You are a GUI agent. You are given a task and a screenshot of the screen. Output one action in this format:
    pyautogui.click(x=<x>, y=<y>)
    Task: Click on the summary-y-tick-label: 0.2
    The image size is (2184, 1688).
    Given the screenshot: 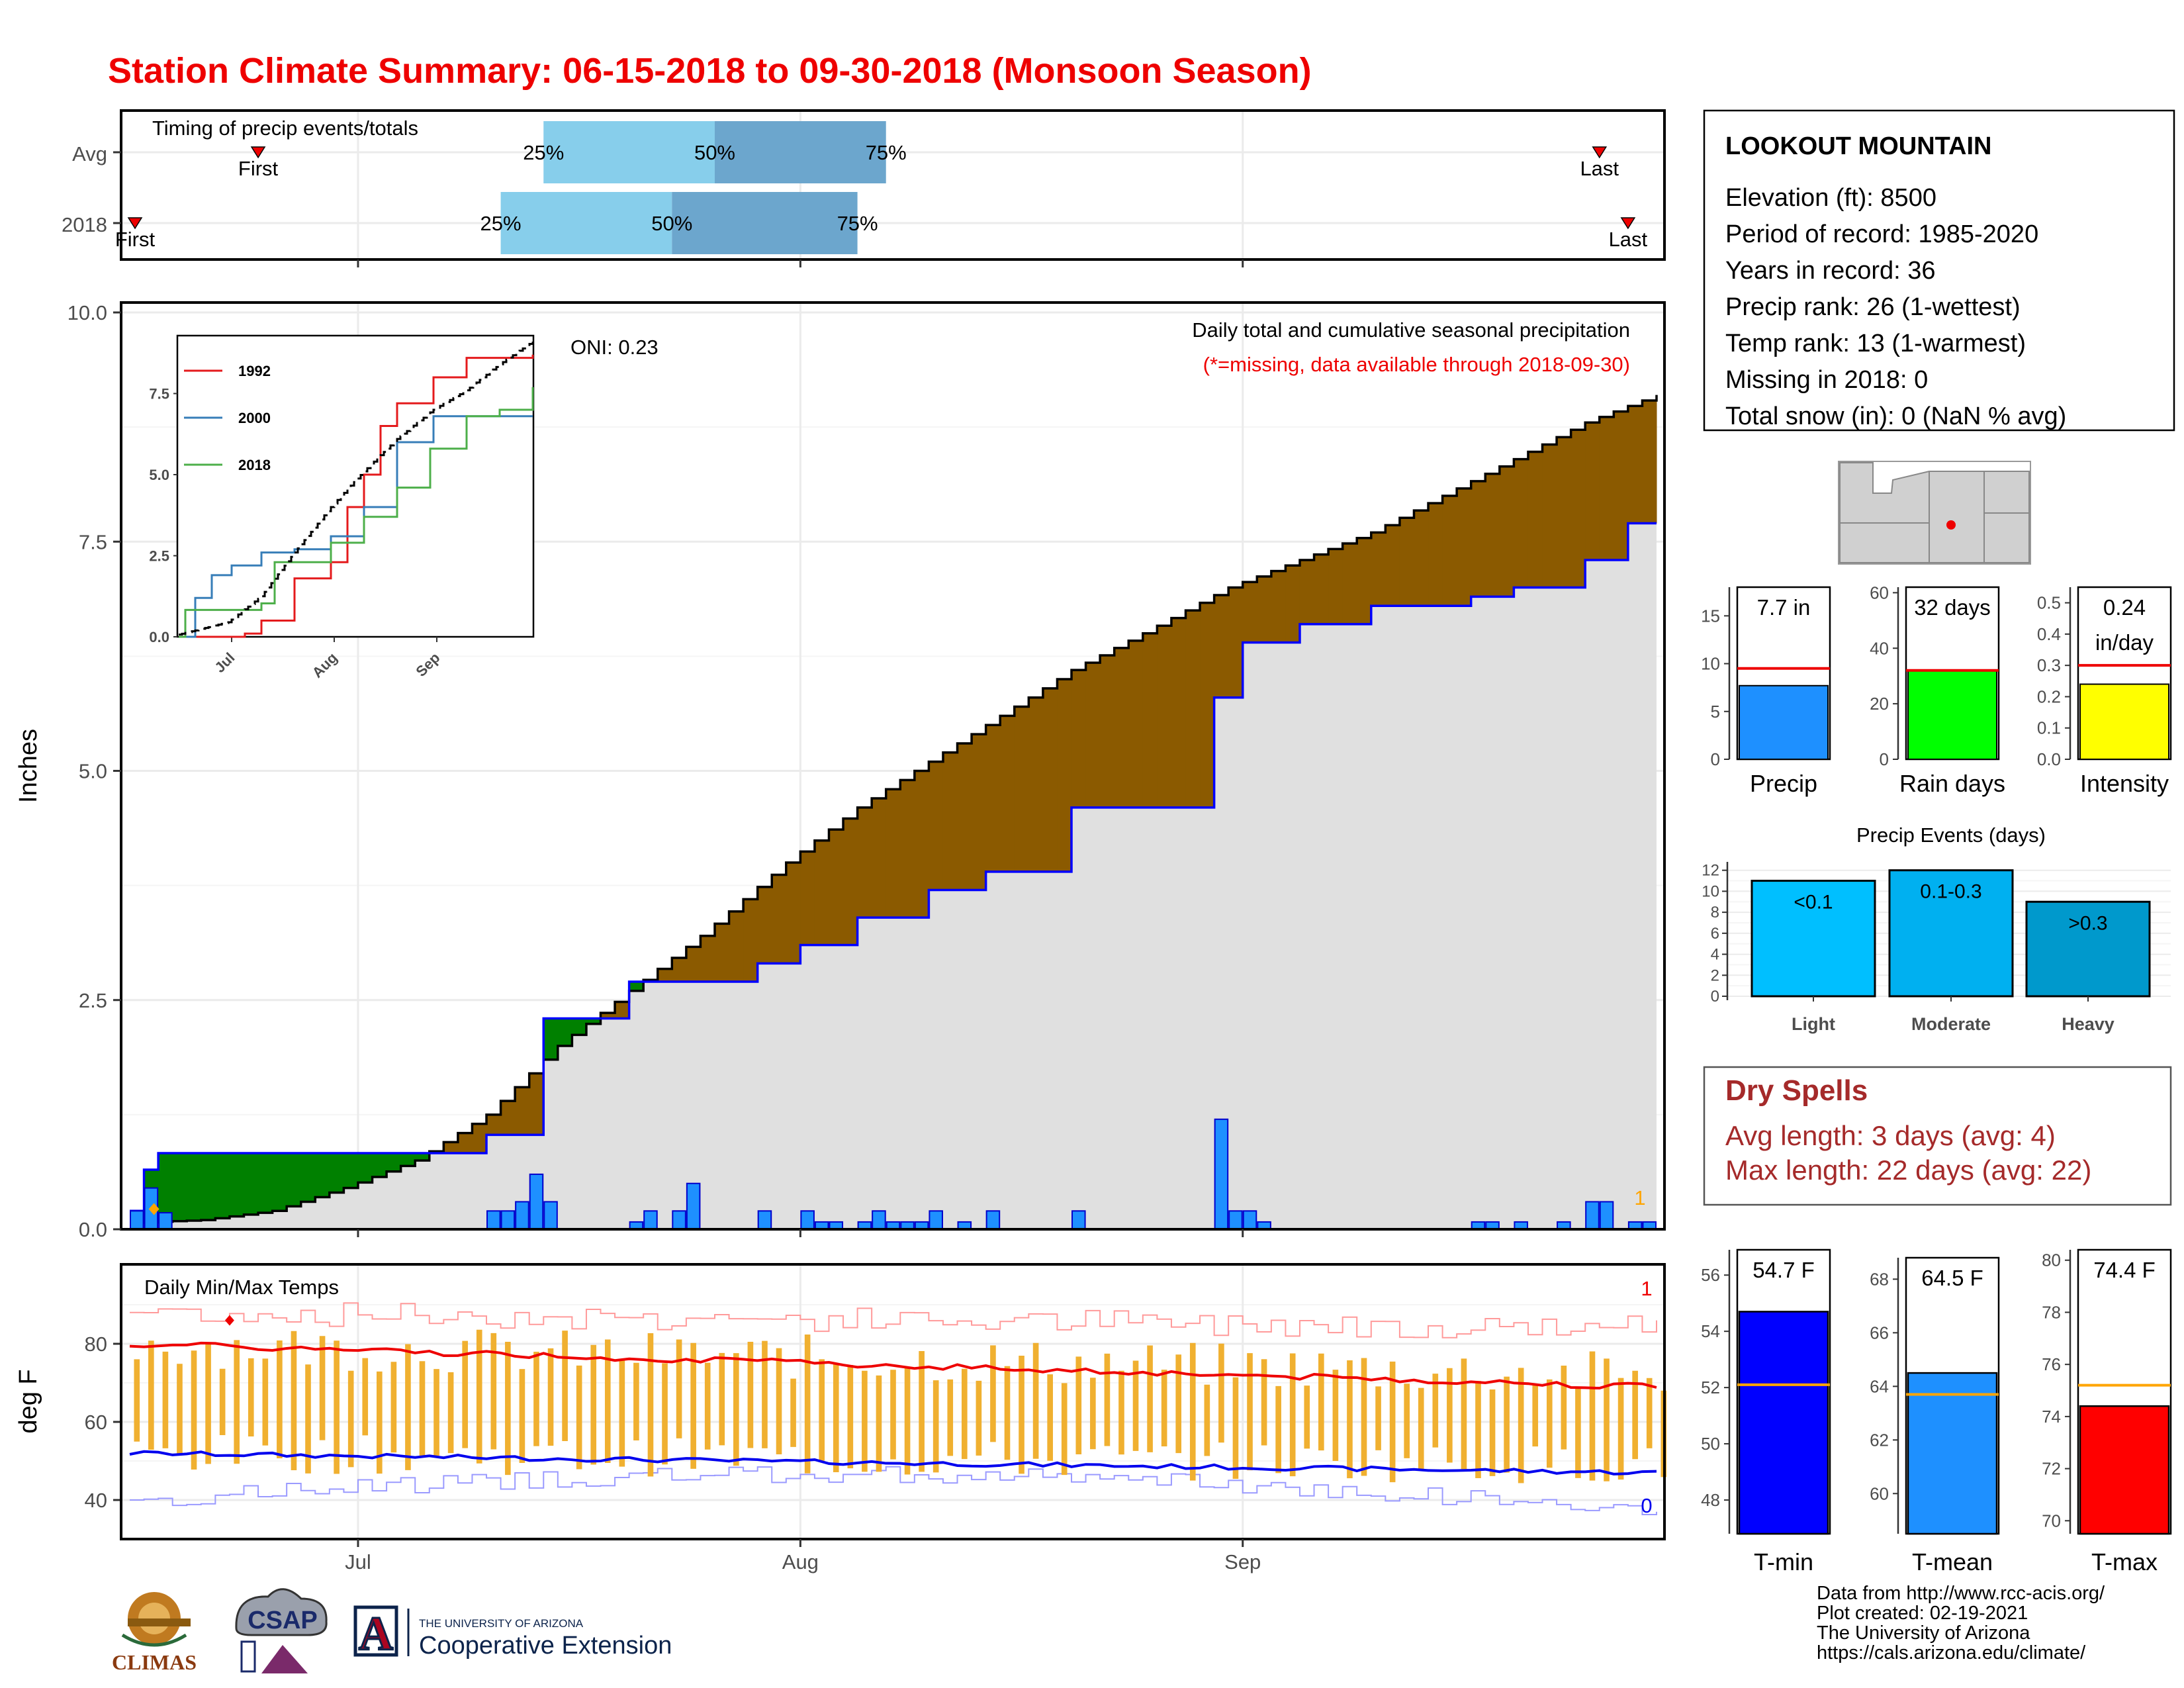 What is the action you would take?
    pyautogui.click(x=2049, y=696)
    